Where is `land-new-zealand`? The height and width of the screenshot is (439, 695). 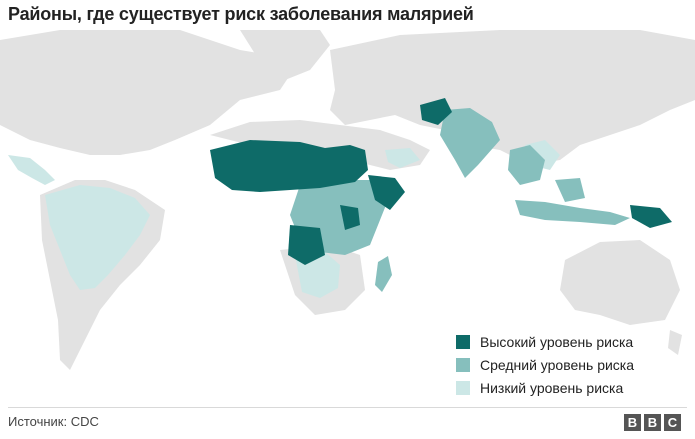
land-new-zealand is located at coordinates (675, 342).